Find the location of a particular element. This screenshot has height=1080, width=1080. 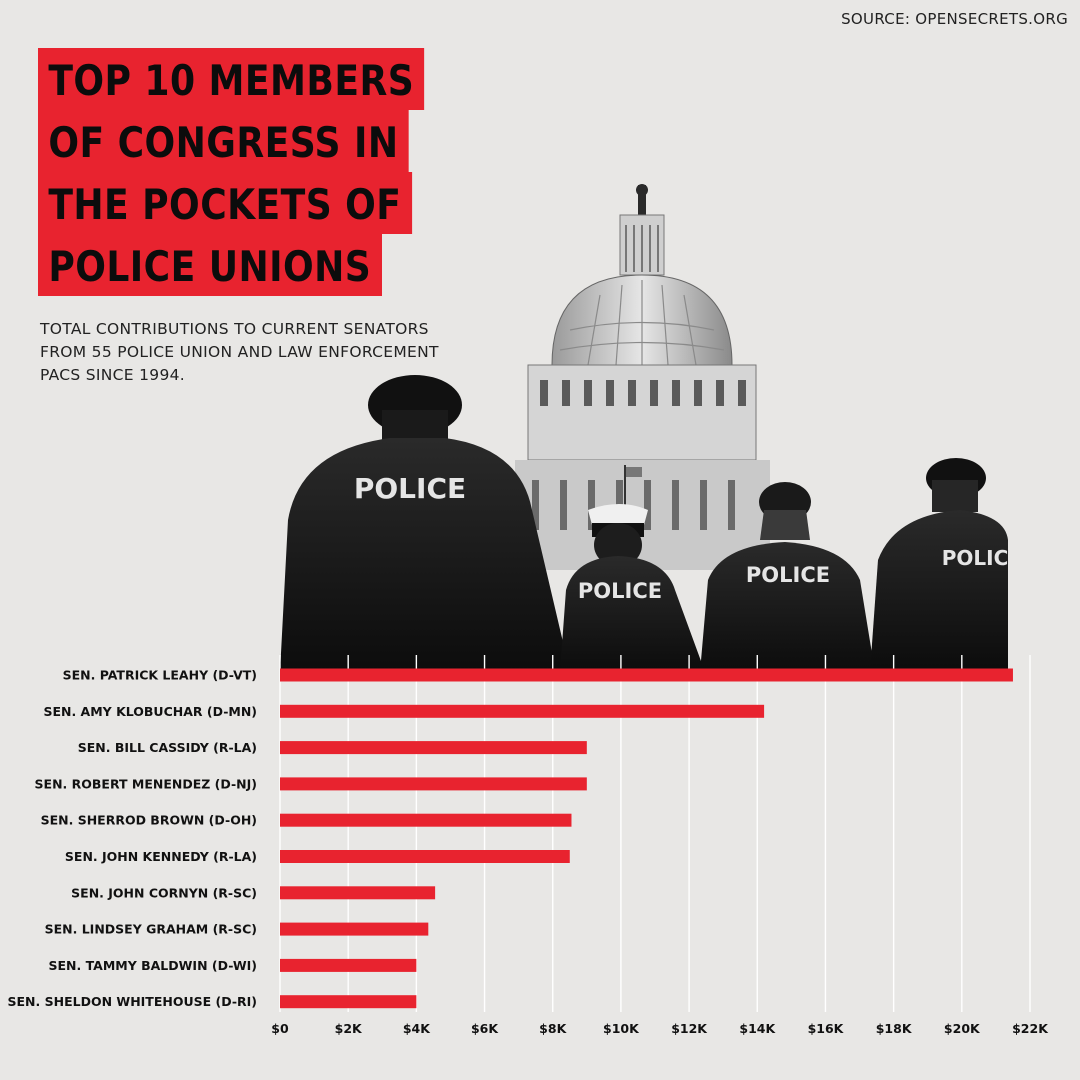

title-line-4: POLICE UNIONS is located at coordinates (210, 265).